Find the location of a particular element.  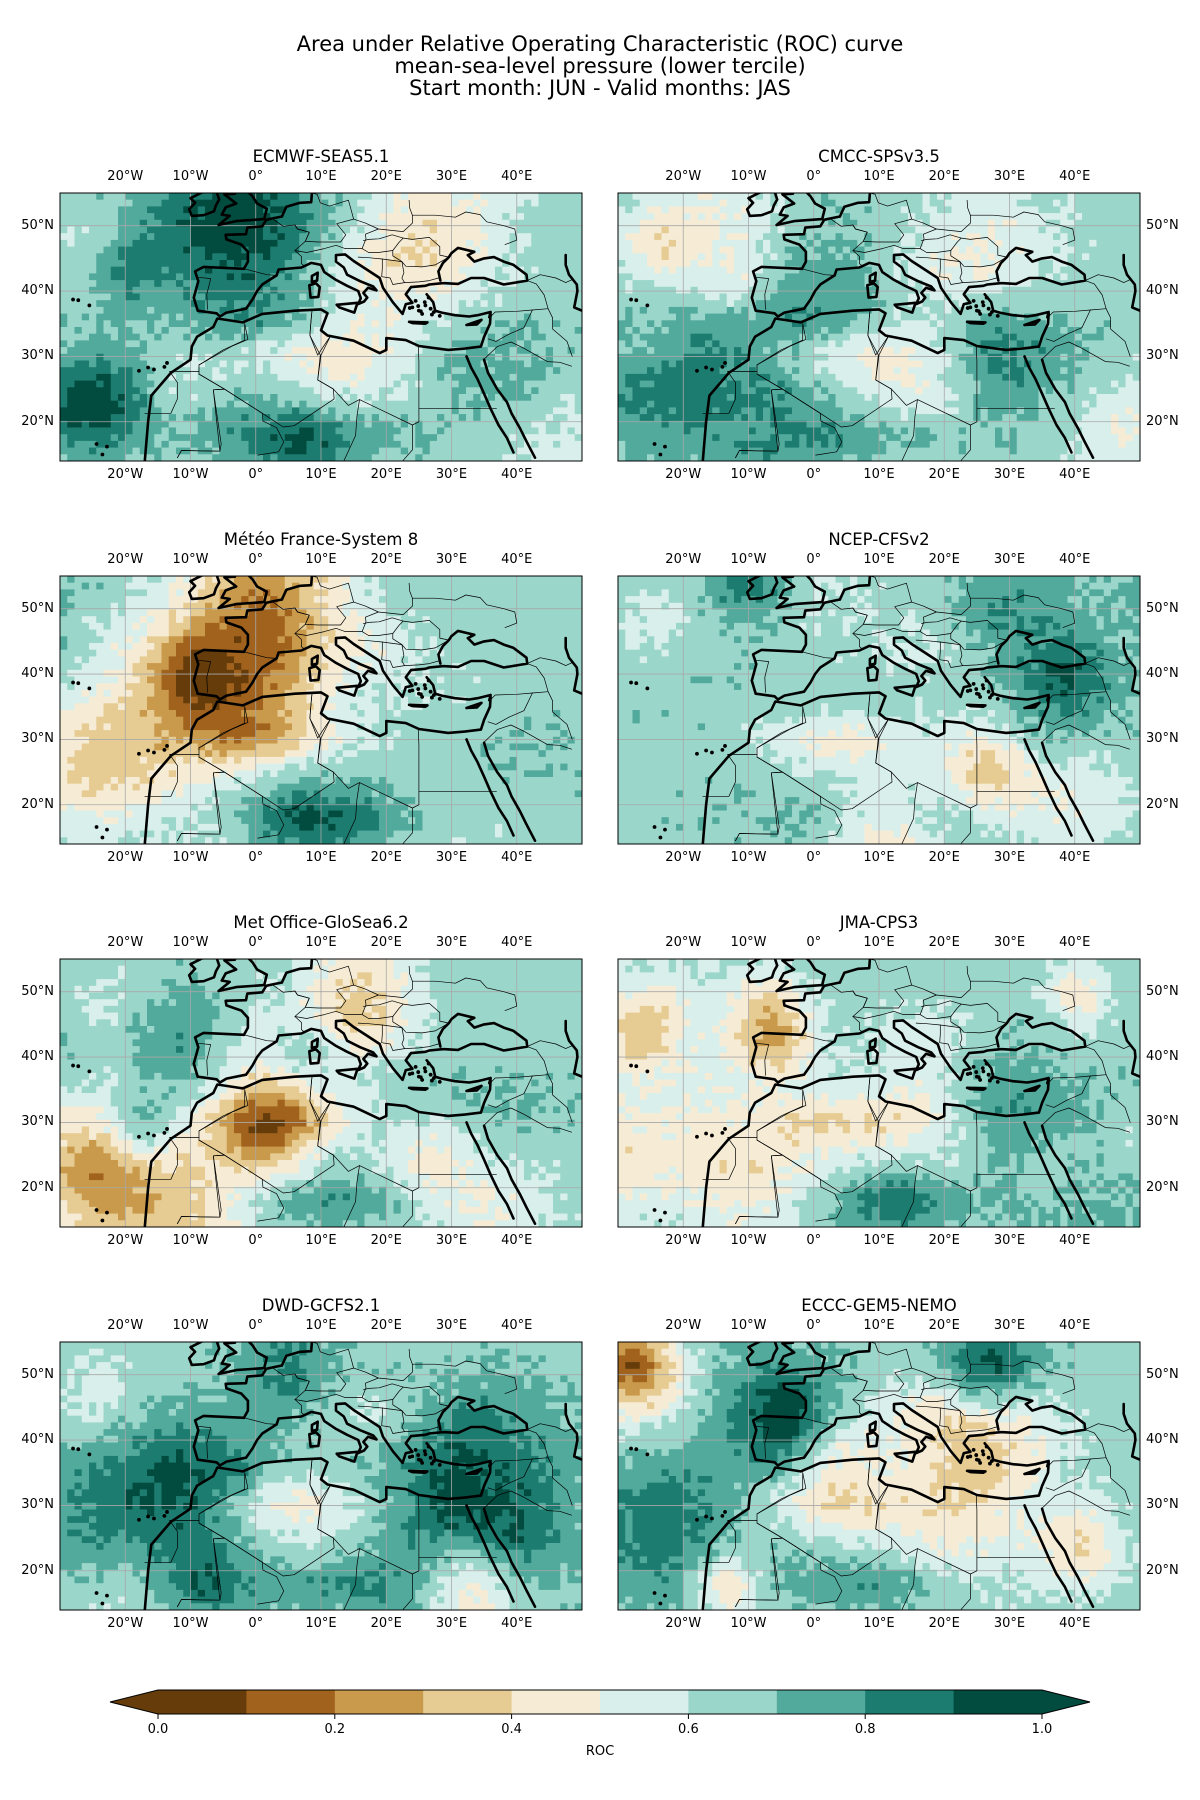

turkey-iran-border is located at coordinates (1095, 295).